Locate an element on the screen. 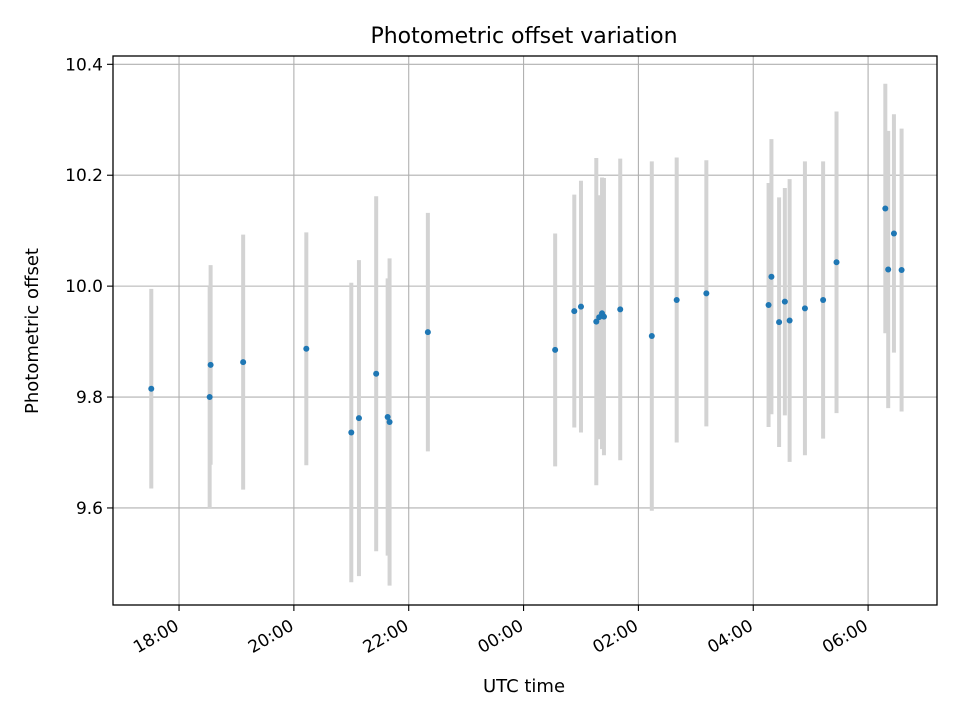 The image size is (960, 720). chart-title: Photometric offset variation is located at coordinates (523, 36).